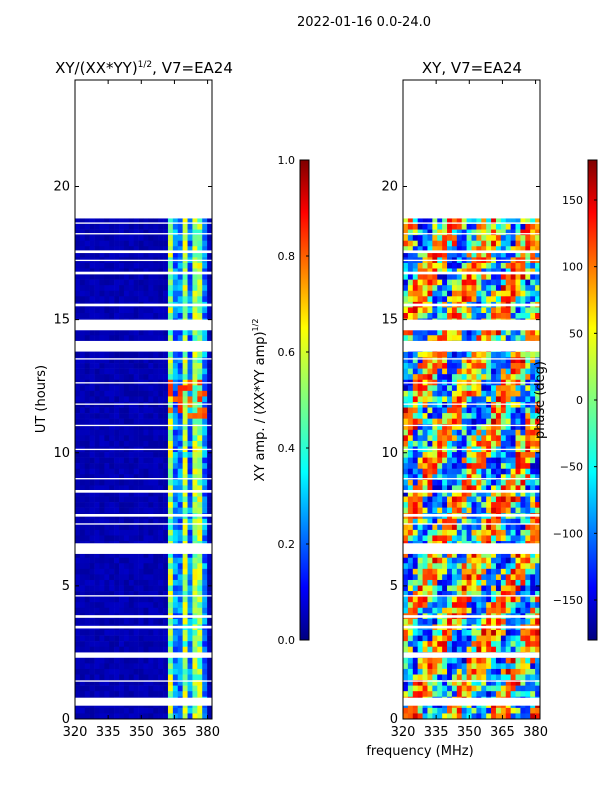 The height and width of the screenshot is (800, 600). Describe the element at coordinates (41, 399) in the screenshot. I see `amplitude-ylabel: UT (hours)` at that location.